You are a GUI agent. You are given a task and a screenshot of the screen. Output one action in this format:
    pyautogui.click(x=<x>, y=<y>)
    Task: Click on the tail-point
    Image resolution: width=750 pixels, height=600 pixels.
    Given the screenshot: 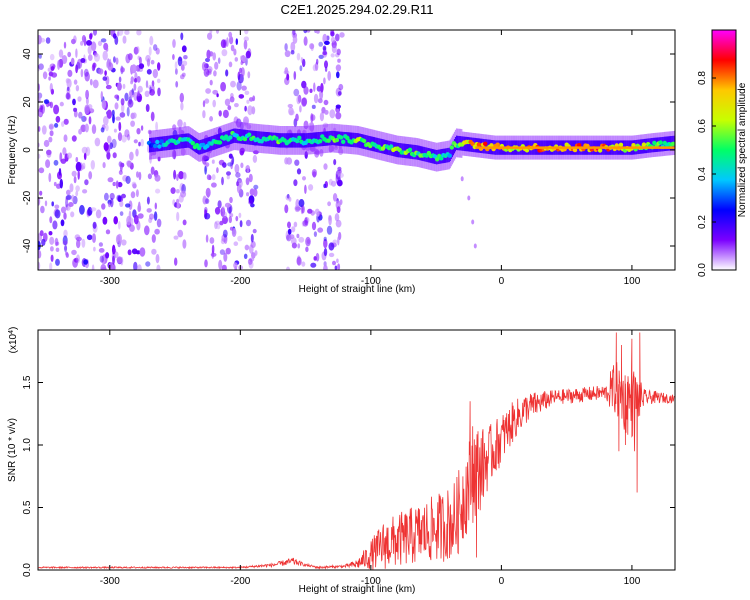 What is the action you would take?
    pyautogui.click(x=469, y=198)
    